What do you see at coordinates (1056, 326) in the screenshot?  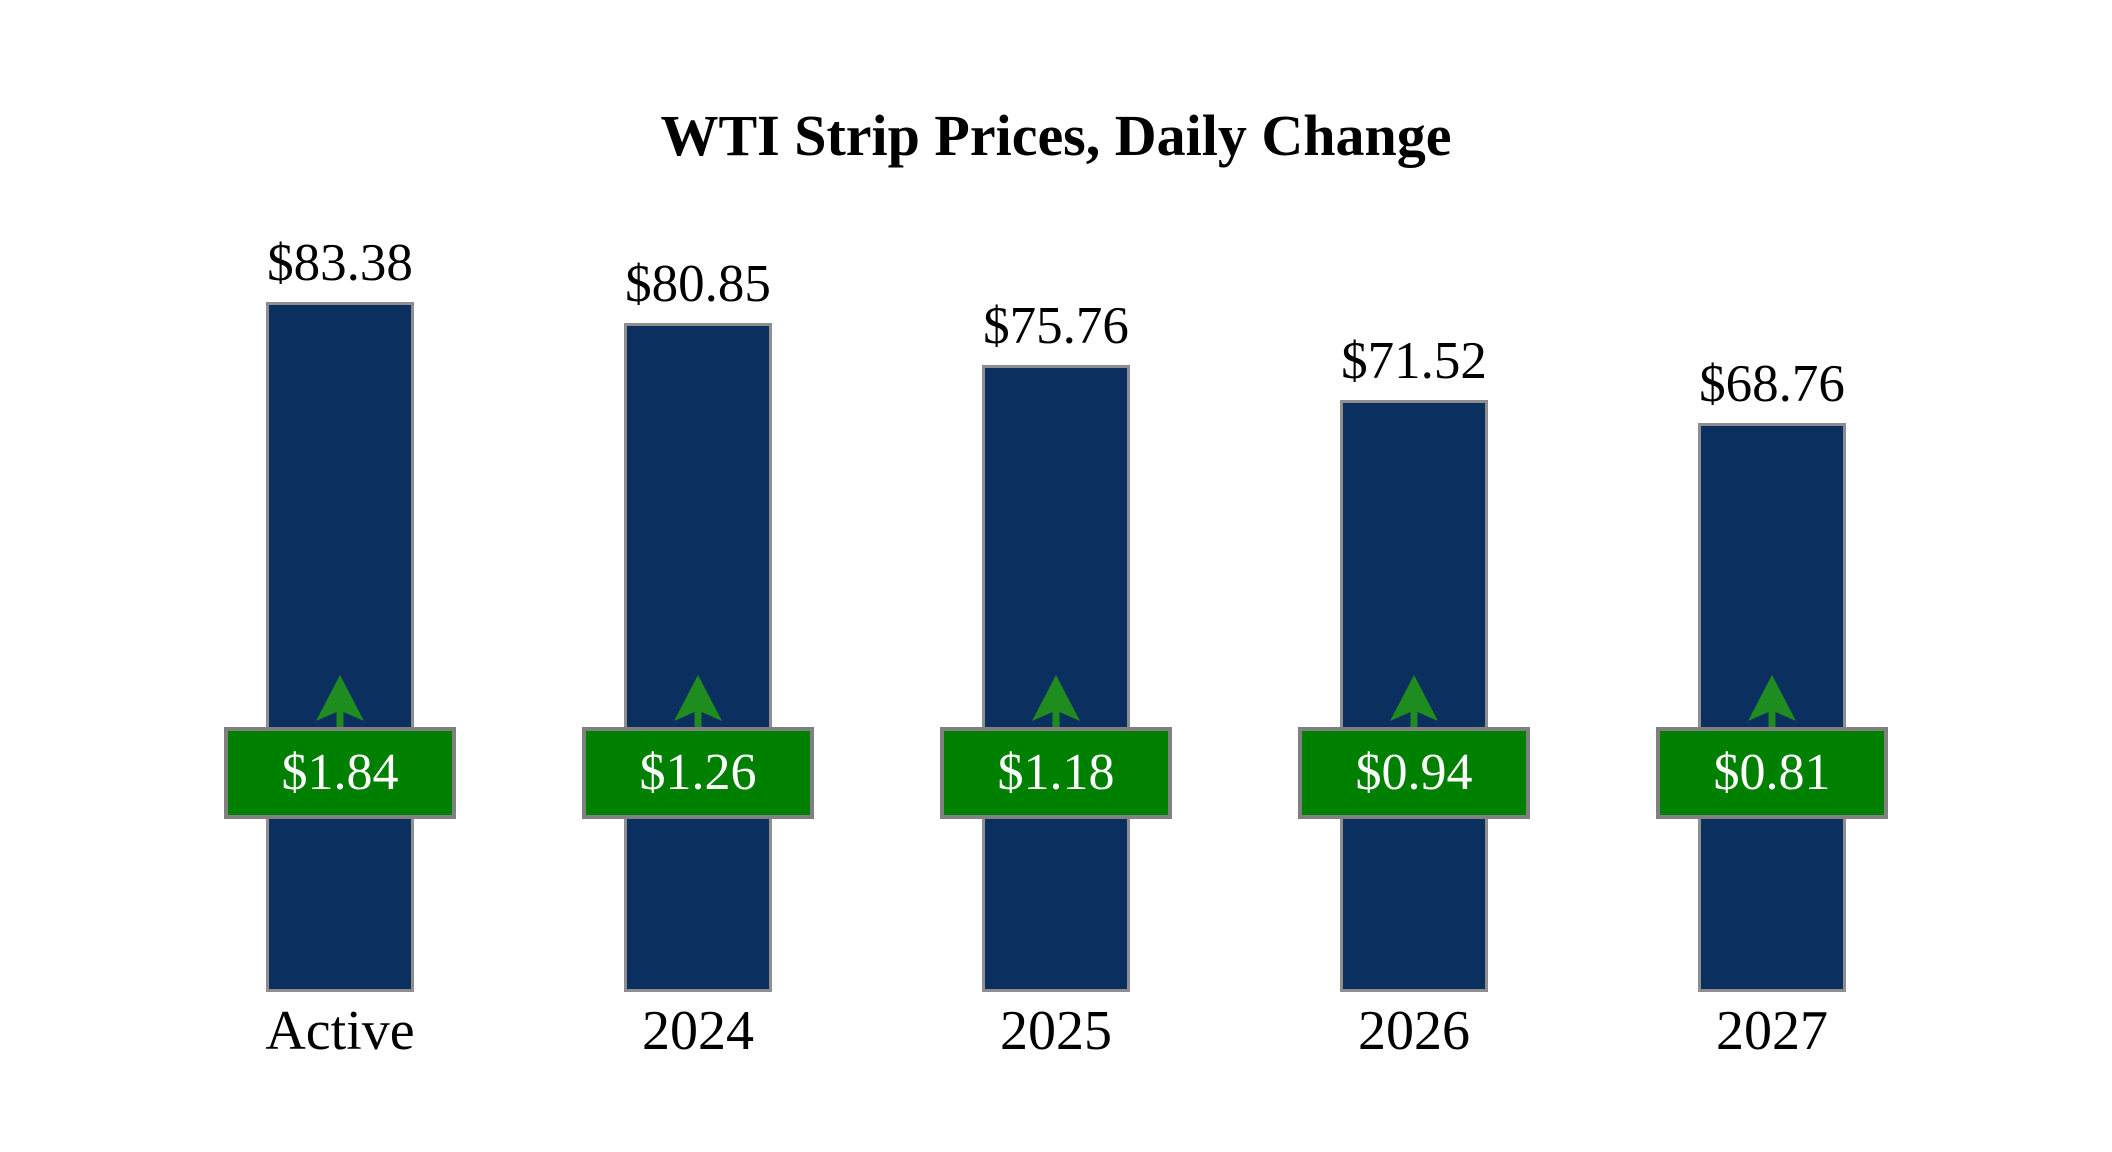 I see `price-label: $75.76` at bounding box center [1056, 326].